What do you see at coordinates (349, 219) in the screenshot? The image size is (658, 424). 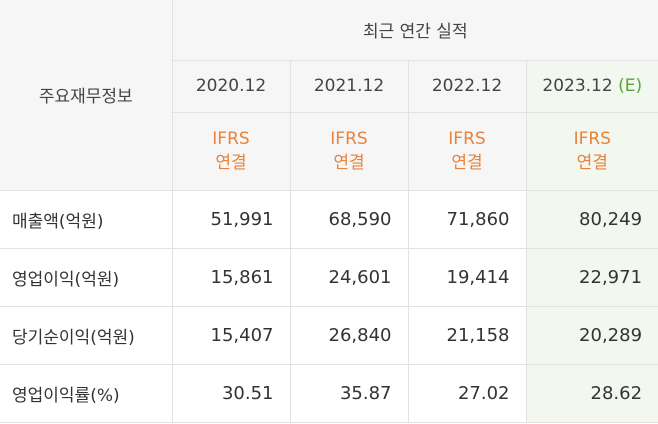 I see `table-cell: 68,590` at bounding box center [349, 219].